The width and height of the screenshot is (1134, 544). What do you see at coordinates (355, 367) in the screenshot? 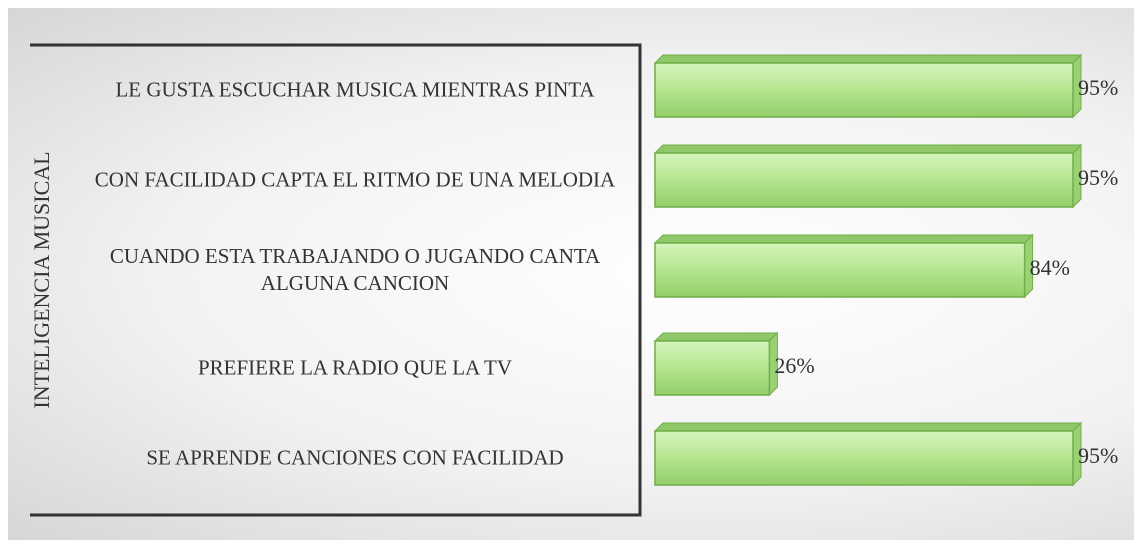
I see `category-label: PREFIERE LA RADIO QUE LA TV` at bounding box center [355, 367].